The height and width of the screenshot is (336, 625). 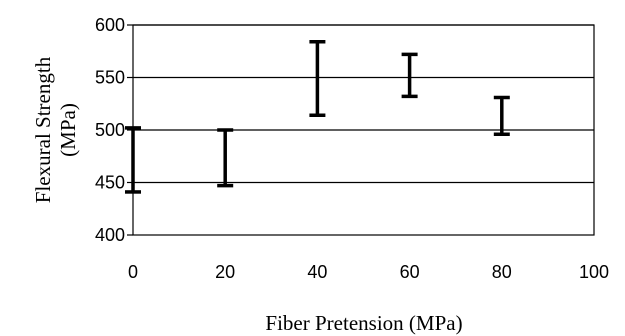 I want to click on x-axis-tick-labels: 0 20 40 60 80 100, so click(x=368, y=272).